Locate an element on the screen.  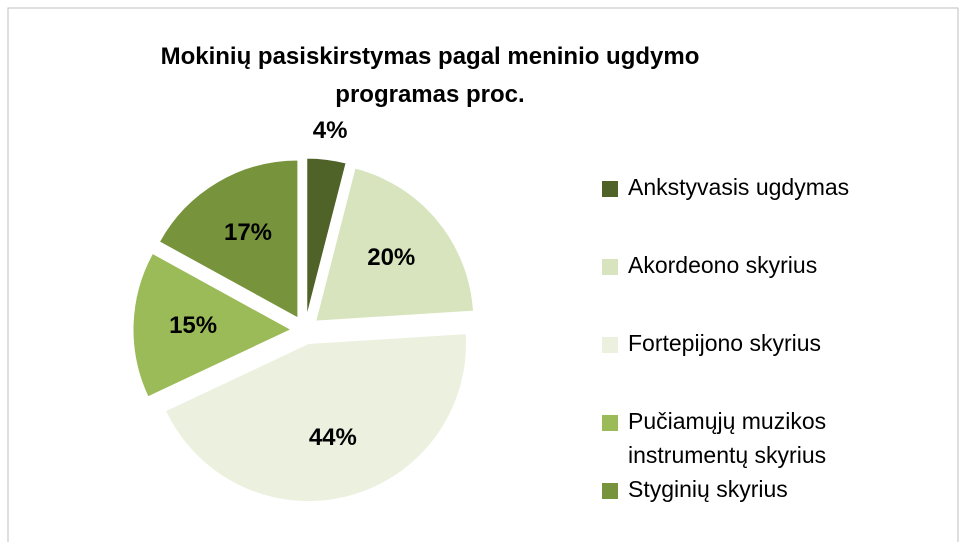
legend-item: Styginių skyrius is located at coordinates (752, 489).